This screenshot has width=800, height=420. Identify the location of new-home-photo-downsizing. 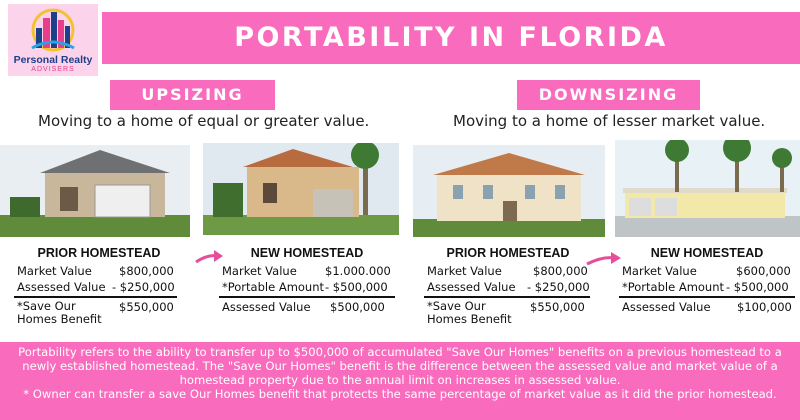
(707, 188).